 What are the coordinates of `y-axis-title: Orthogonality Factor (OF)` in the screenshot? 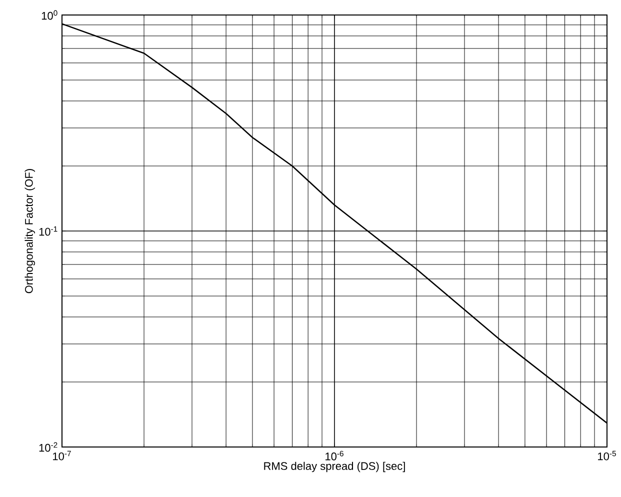 It's located at (29, 231).